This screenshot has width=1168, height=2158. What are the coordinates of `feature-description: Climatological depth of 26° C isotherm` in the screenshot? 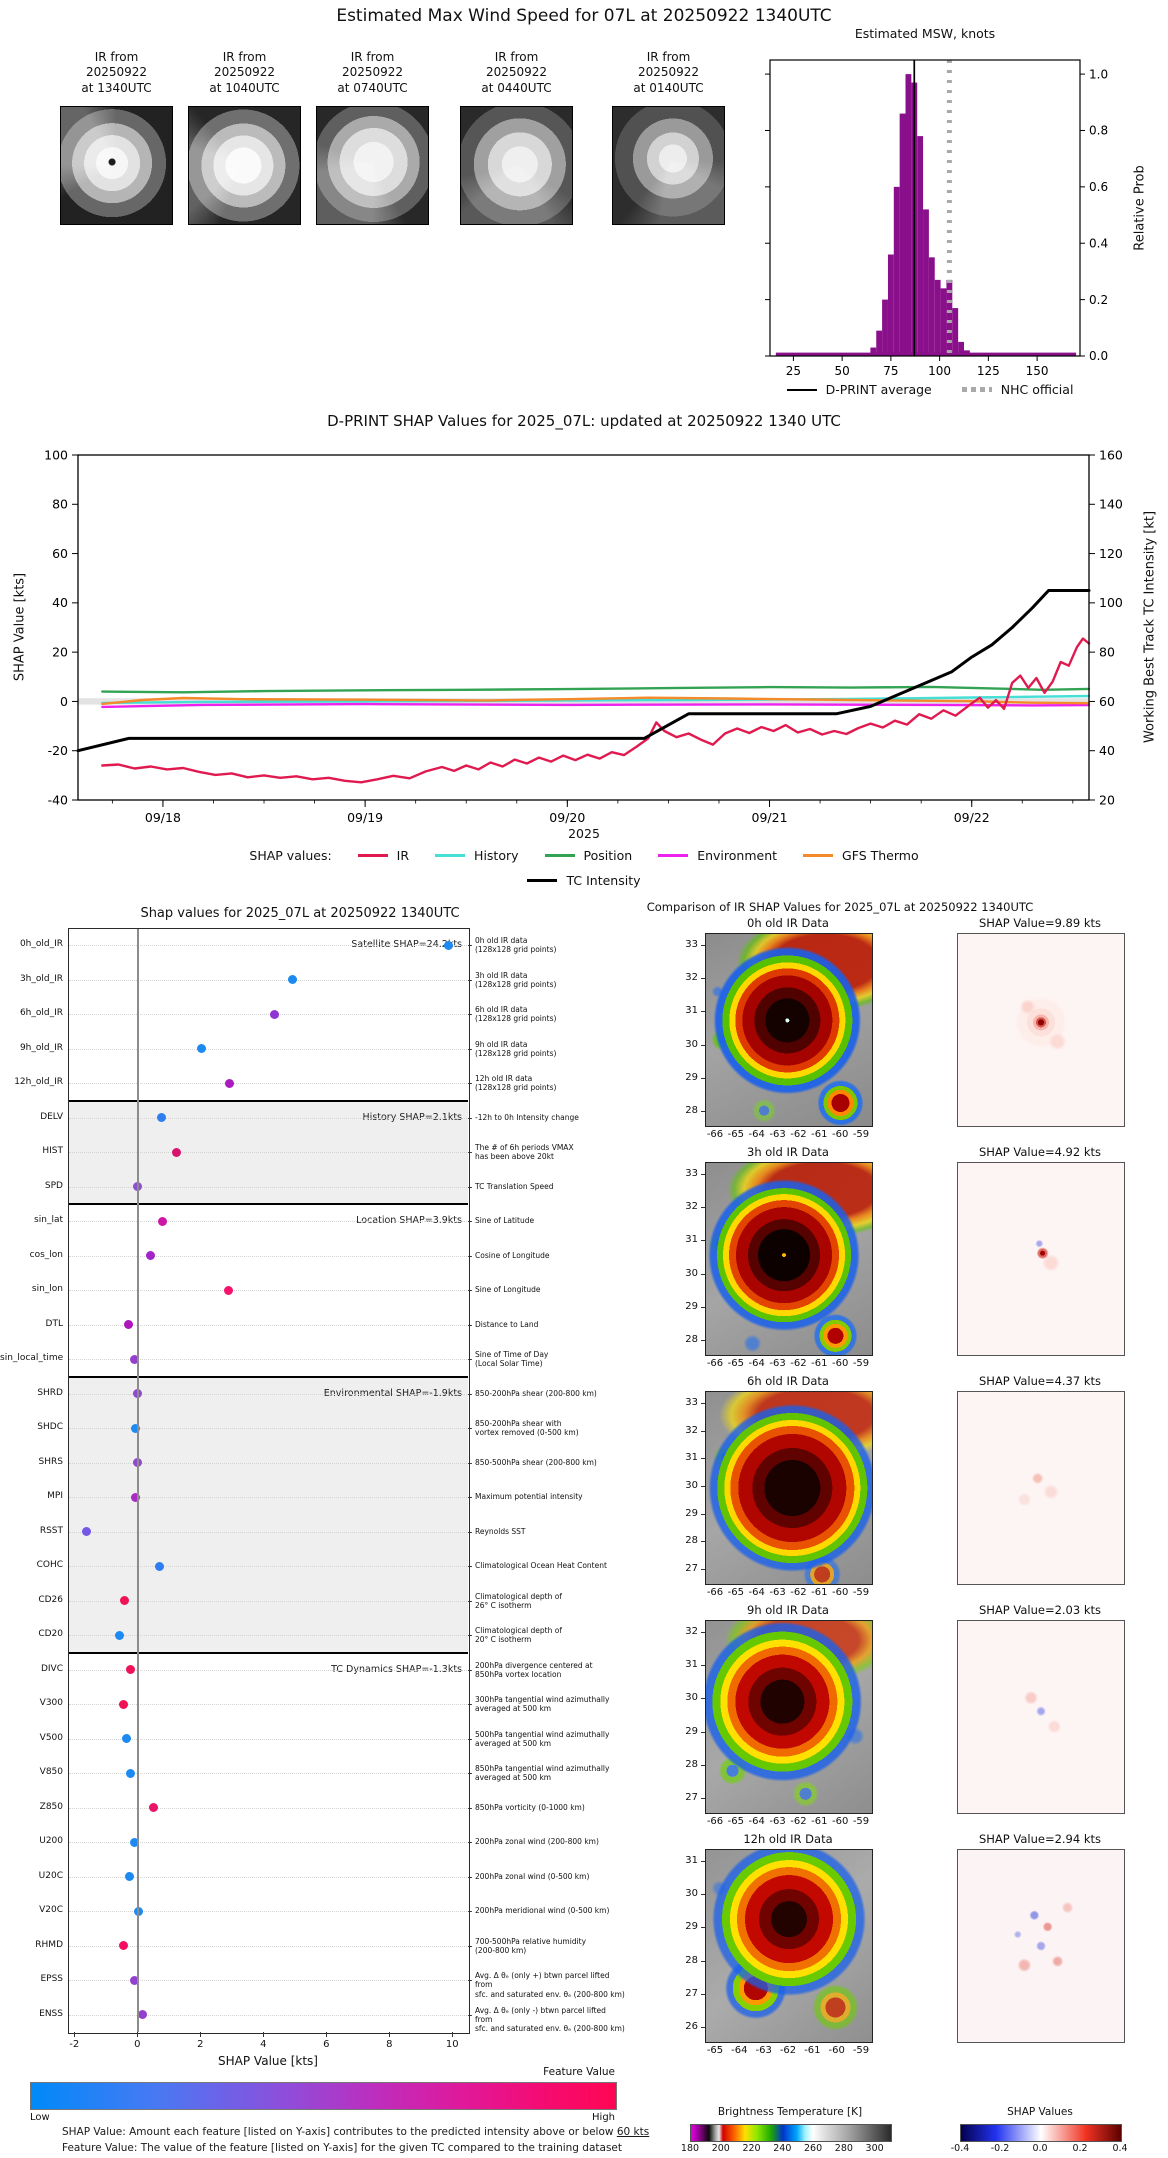 It's located at (518, 1600).